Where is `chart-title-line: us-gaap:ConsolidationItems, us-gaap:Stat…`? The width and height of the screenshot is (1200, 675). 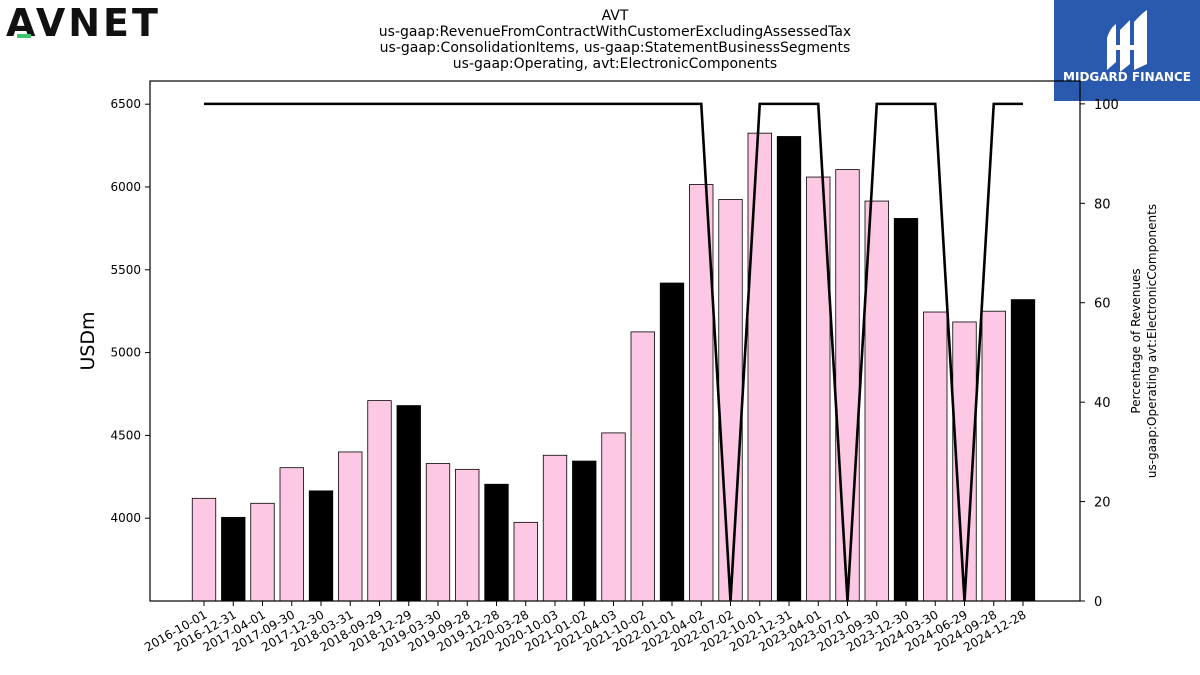 chart-title-line: us-gaap:ConsolidationItems, us-gaap:Stat… is located at coordinates (615, 48).